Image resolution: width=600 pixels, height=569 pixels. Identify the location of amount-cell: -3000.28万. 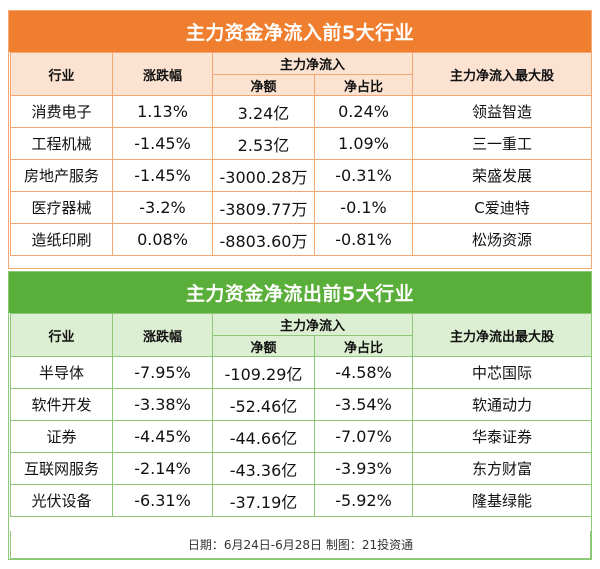
(263, 175).